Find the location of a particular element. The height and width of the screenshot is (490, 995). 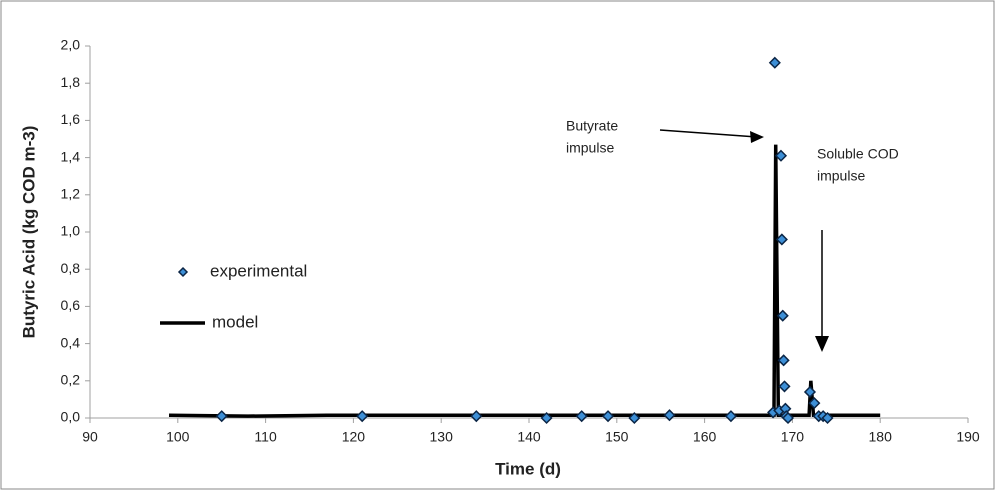

y-axis-title: Butyric Acid (kg COD m-3) is located at coordinates (28, 232).